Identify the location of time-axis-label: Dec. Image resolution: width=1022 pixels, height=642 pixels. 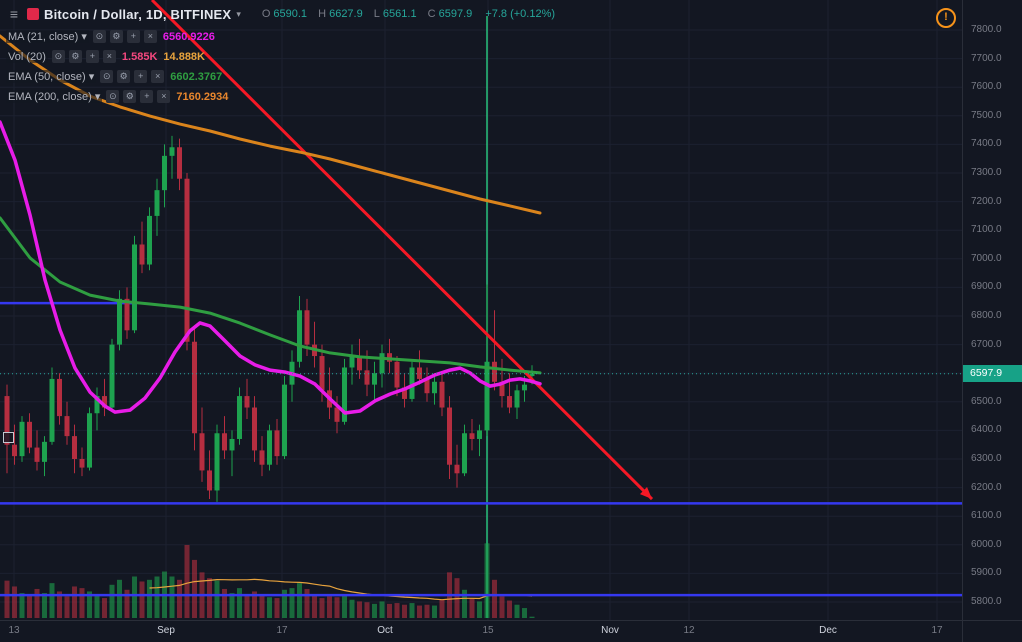
(828, 630).